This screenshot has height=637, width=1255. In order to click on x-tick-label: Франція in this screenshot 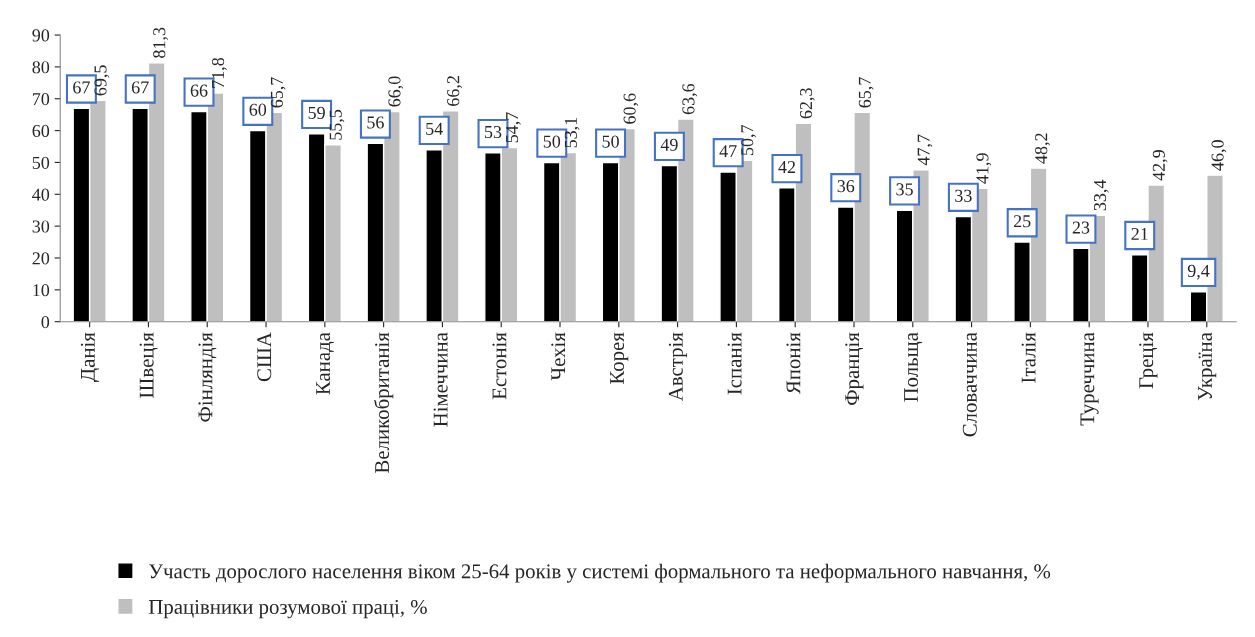, I will do `click(854, 369)`.